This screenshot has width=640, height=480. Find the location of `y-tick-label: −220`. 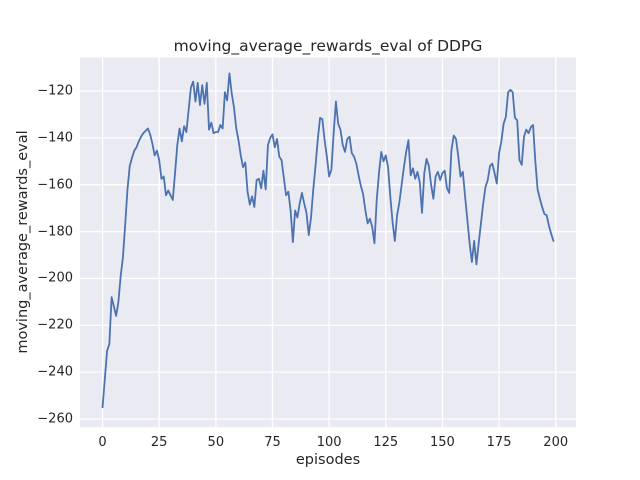

y-tick-label: −220 is located at coordinates (55, 325).